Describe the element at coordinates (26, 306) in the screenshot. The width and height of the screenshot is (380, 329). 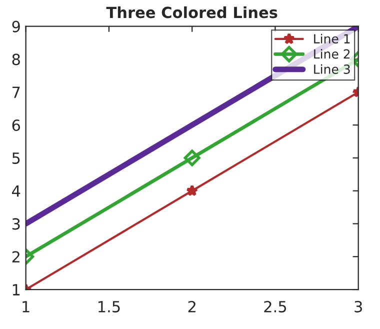
I see `x-tick-label: 1` at that location.